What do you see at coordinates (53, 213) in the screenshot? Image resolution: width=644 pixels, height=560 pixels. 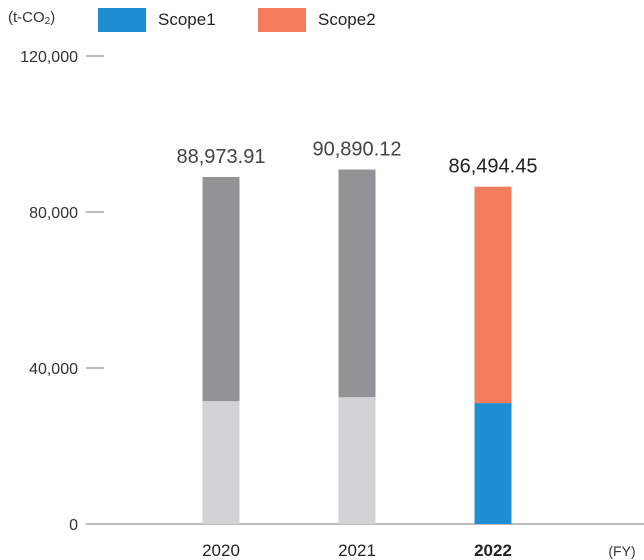 I see `y-tick-label-2: 80,000` at bounding box center [53, 213].